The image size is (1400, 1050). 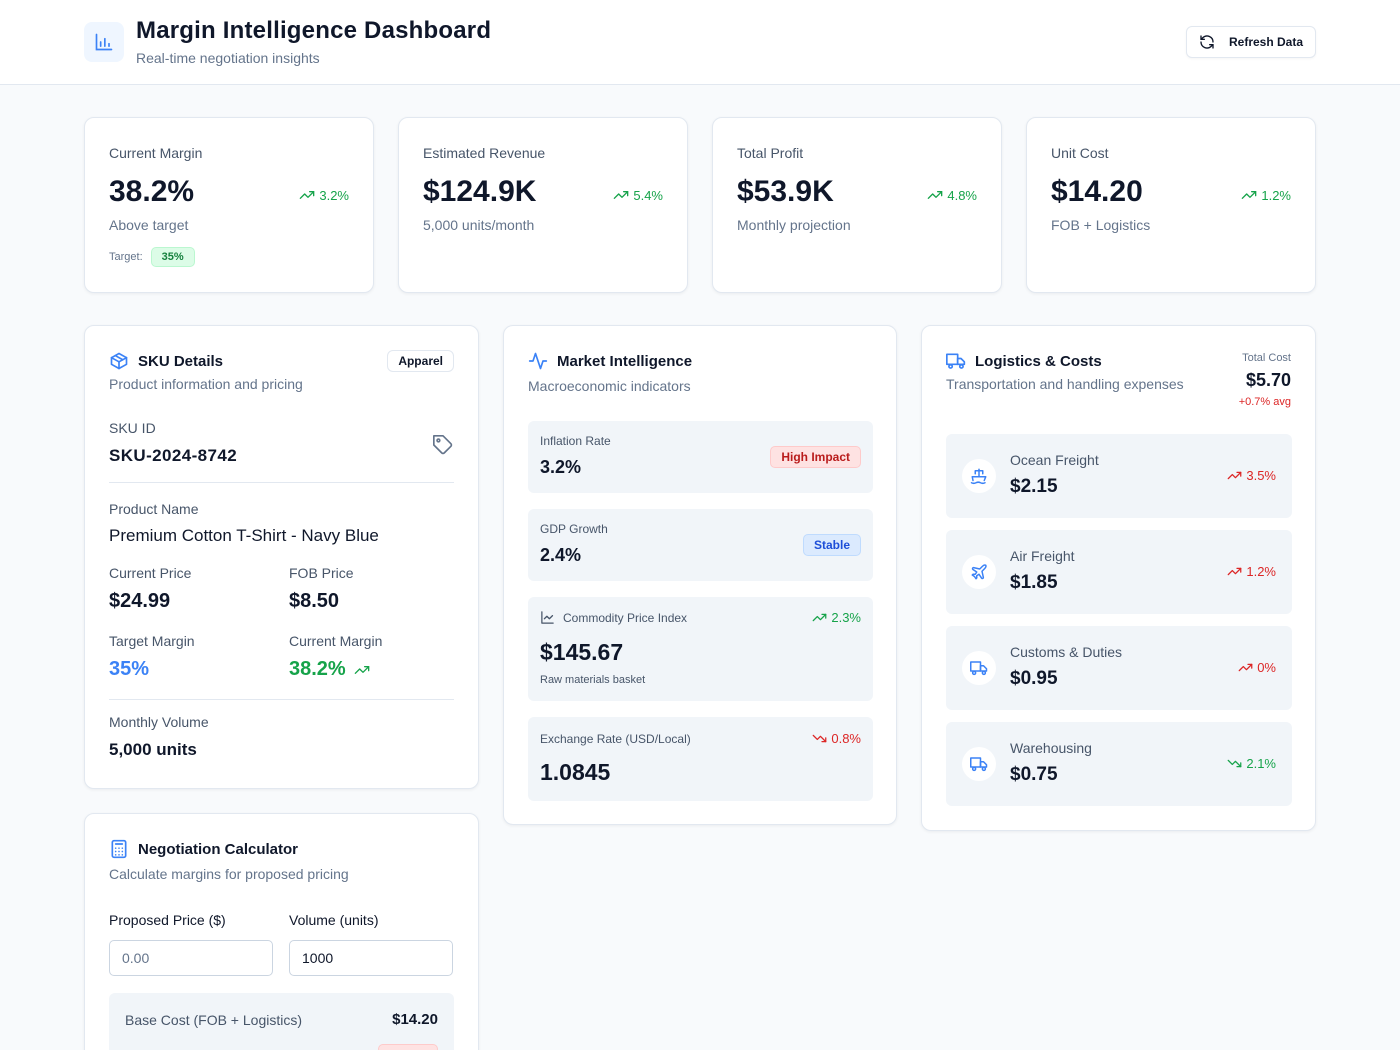 I want to click on logistics-item-air-freight: Air Freight $1.85 1.2%, so click(x=1119, y=572).